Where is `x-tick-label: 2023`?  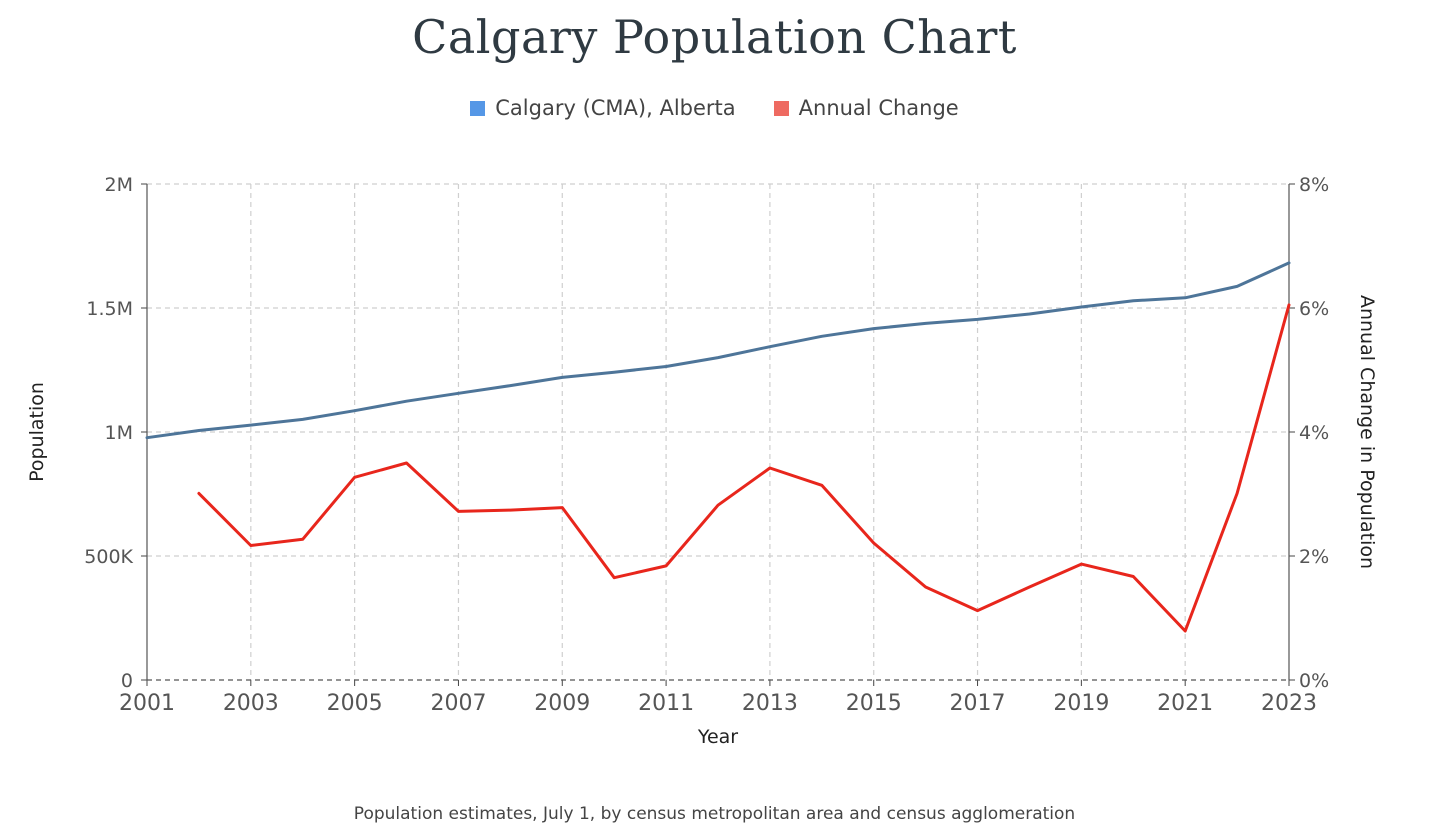
x-tick-label: 2023 is located at coordinates (1289, 703).